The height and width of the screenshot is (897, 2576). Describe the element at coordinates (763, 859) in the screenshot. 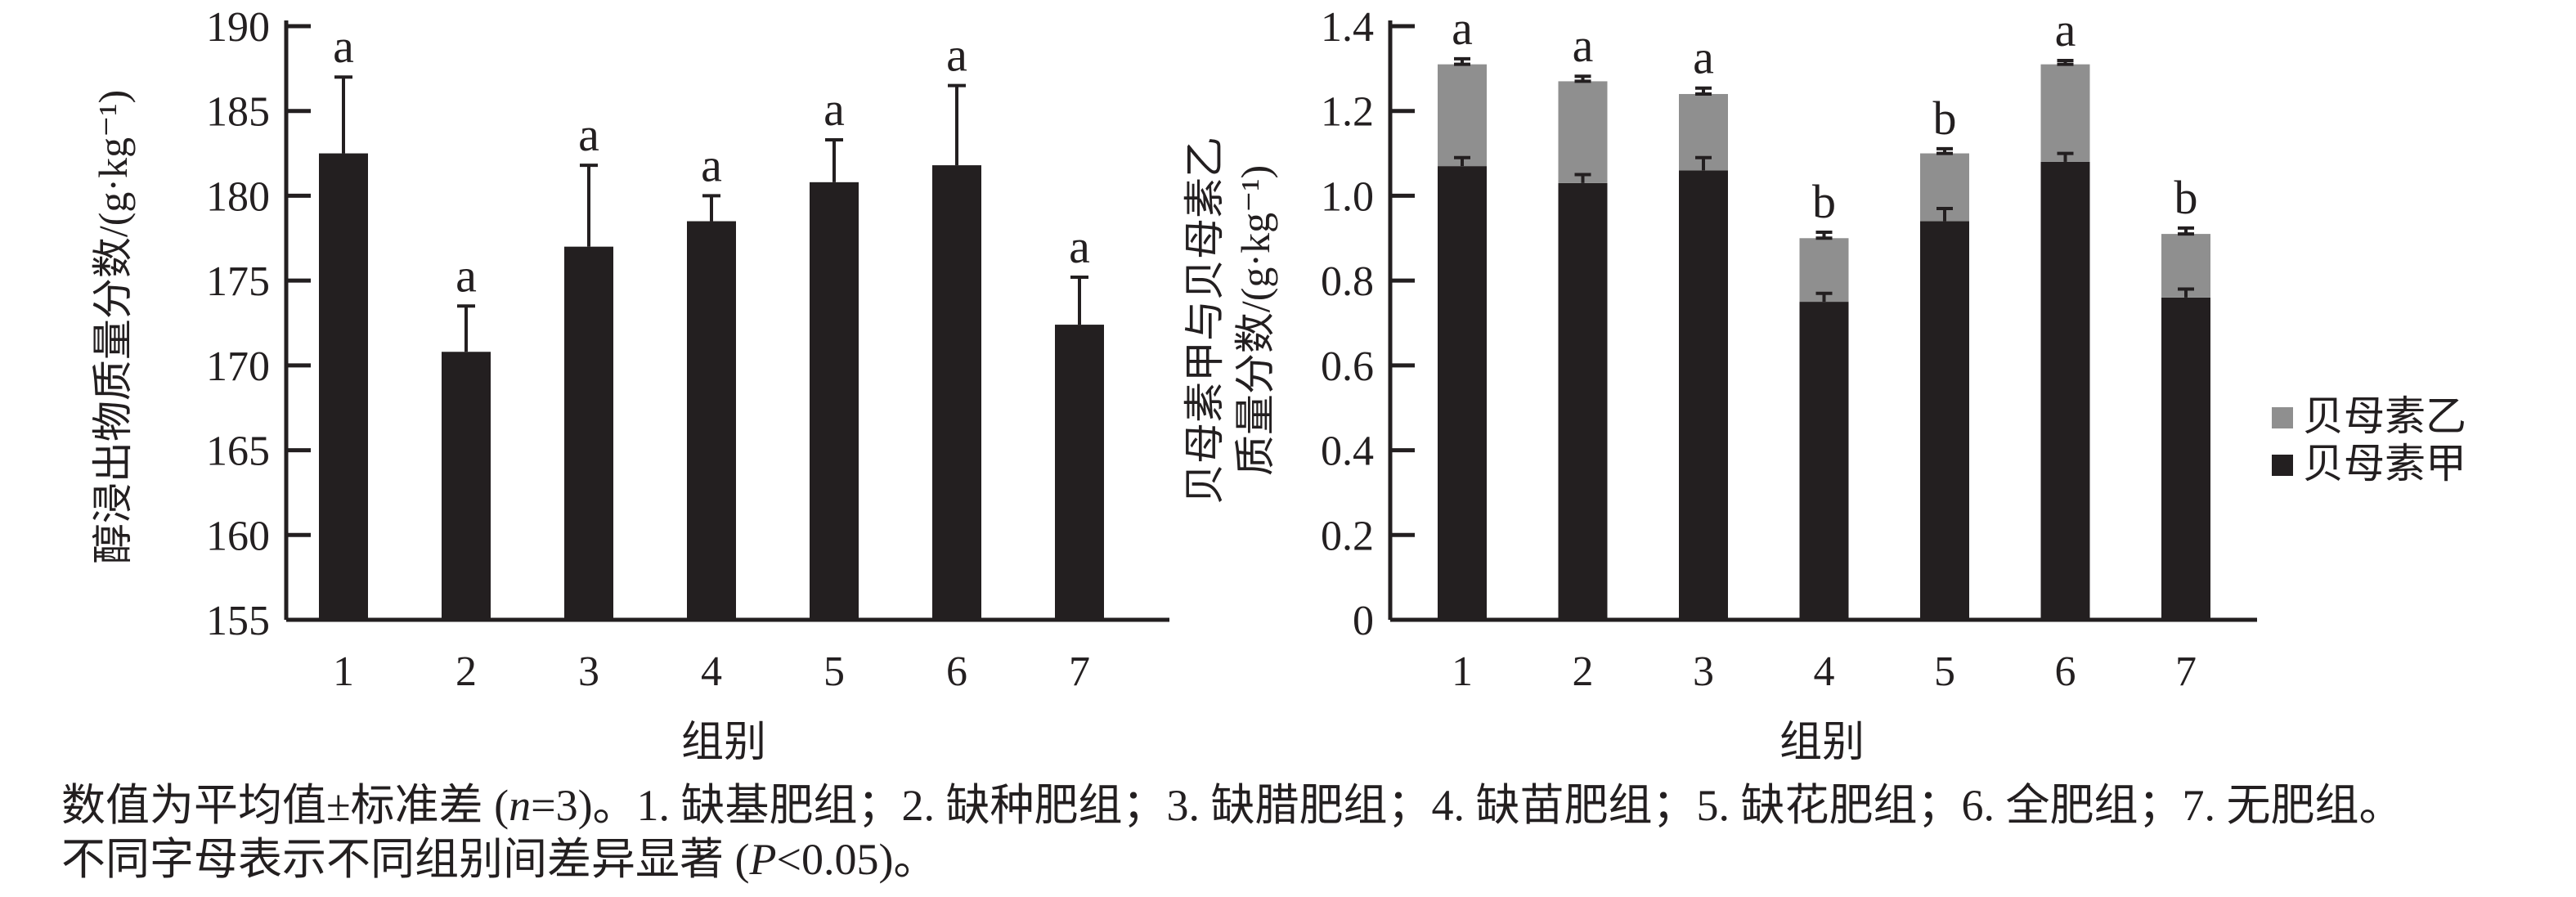

I see `caption-italic-p: P` at that location.